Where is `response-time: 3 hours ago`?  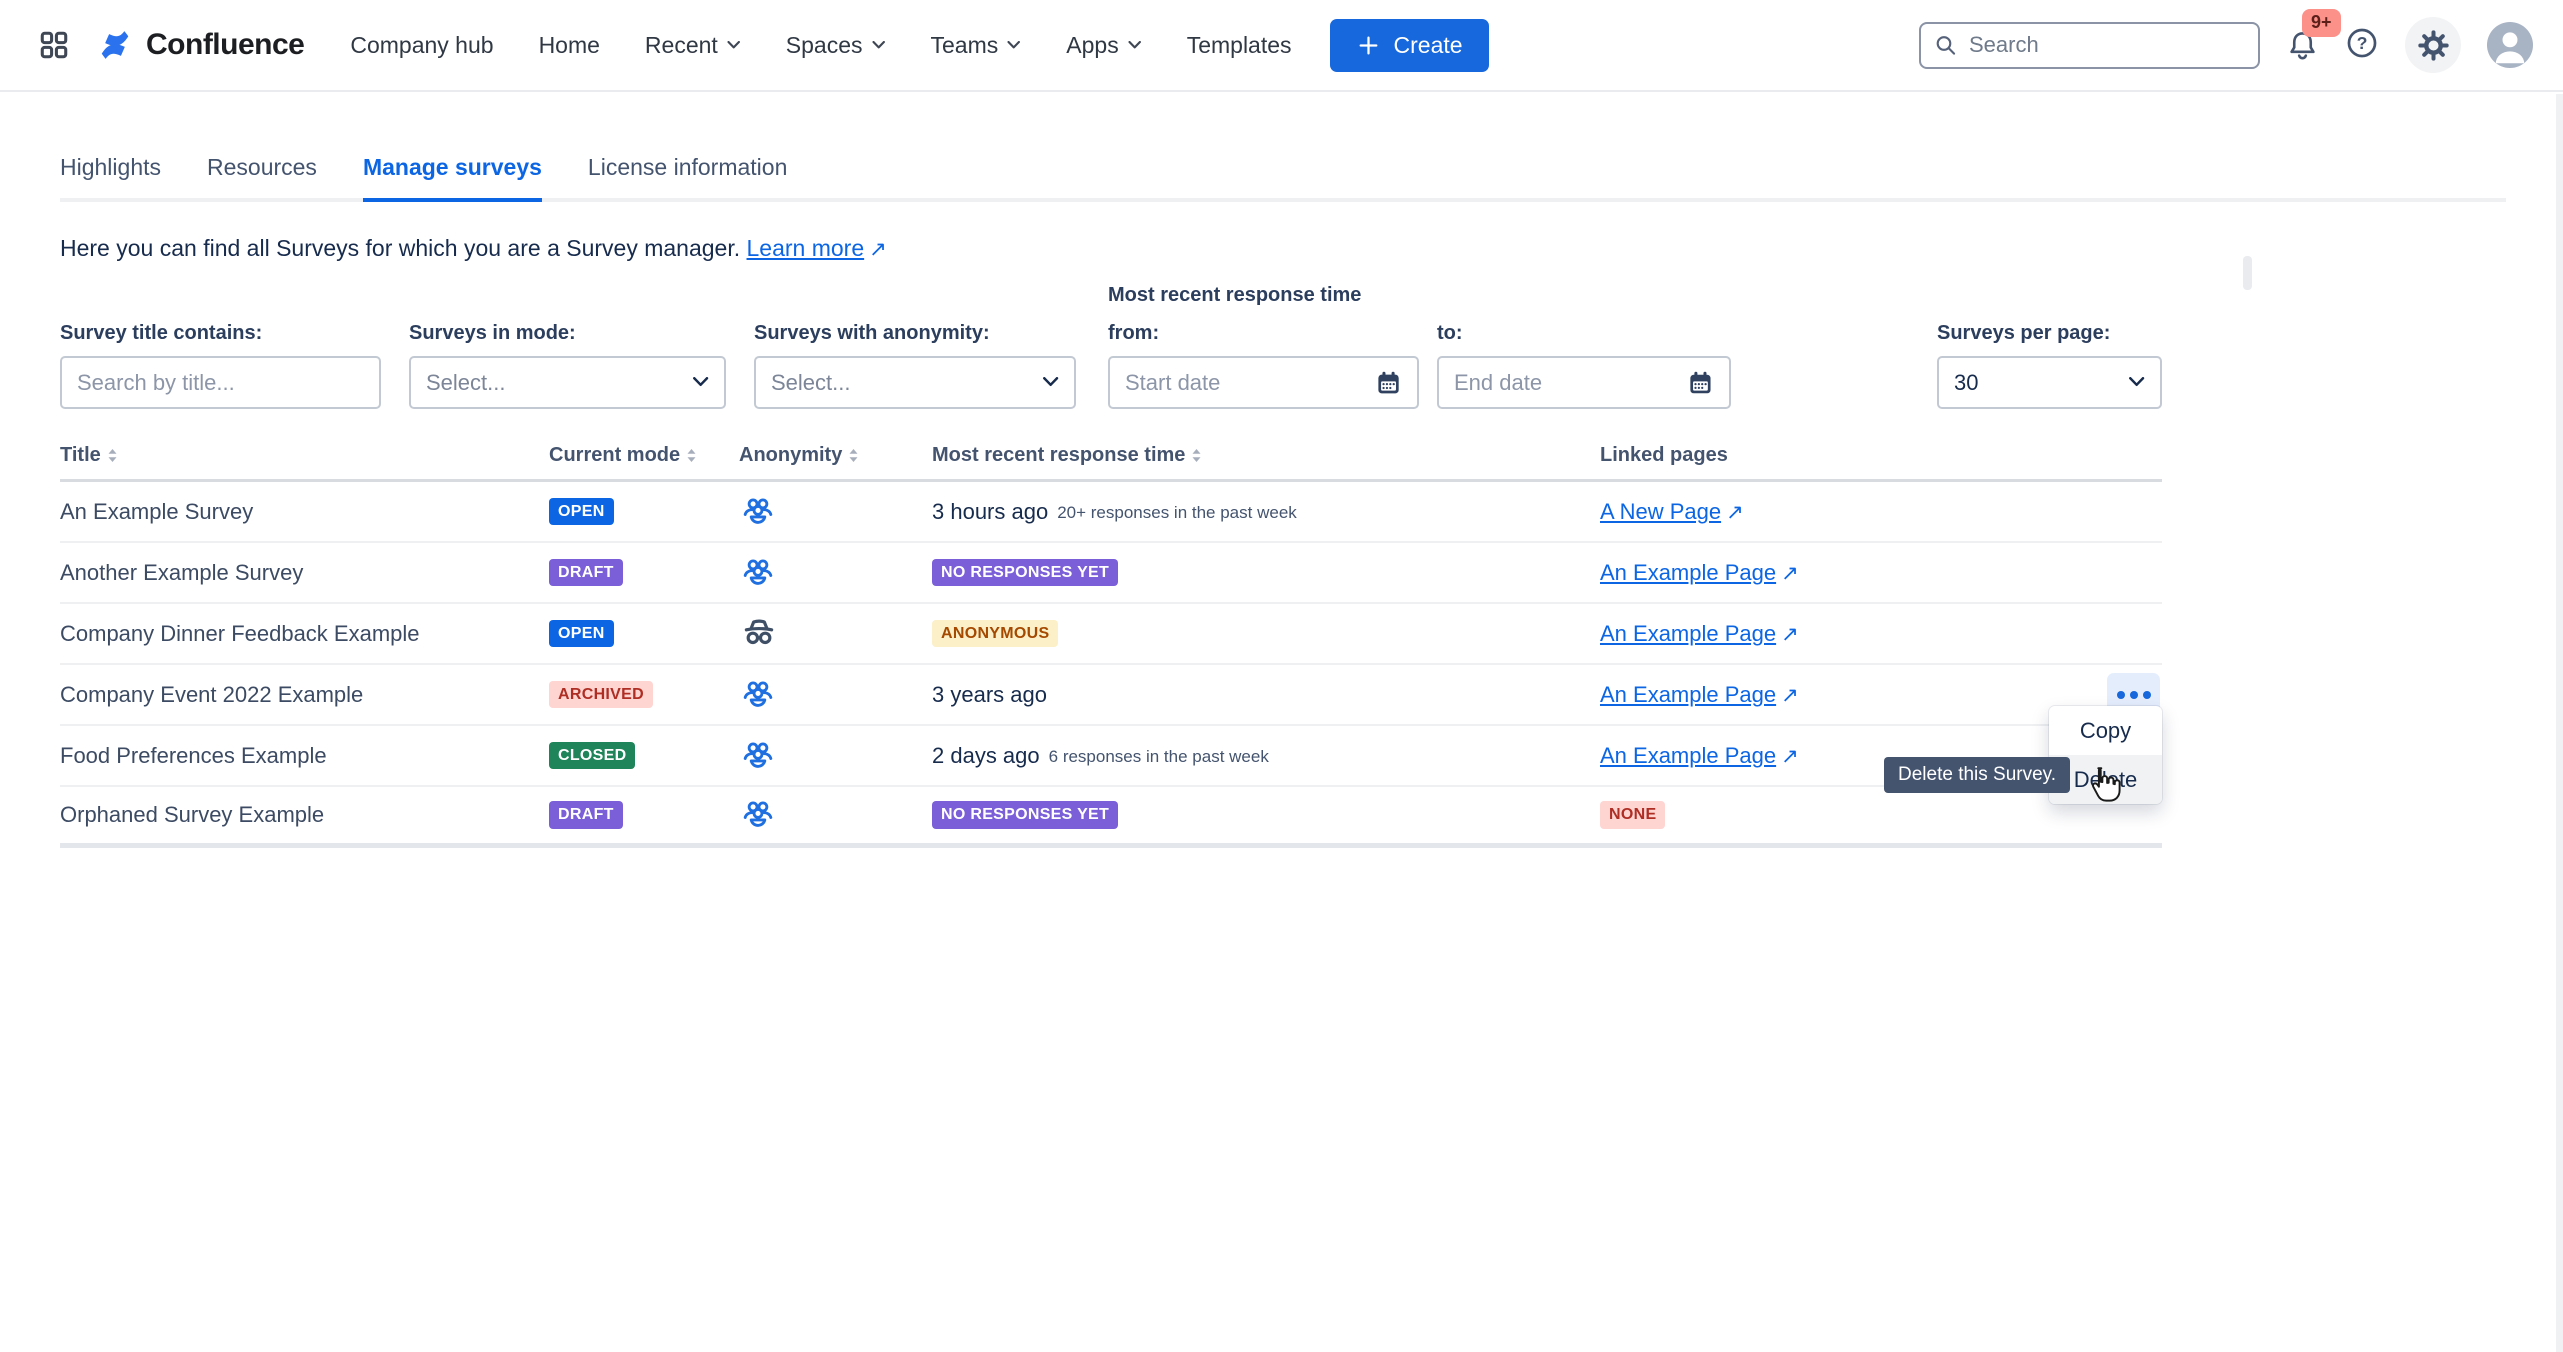
response-time: 3 hours ago is located at coordinates (990, 511).